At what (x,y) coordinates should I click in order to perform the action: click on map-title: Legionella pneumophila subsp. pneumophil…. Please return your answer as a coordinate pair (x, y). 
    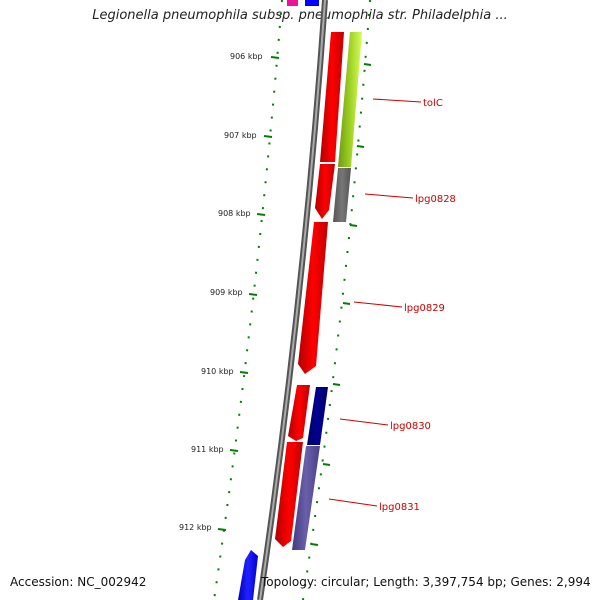
    Looking at the image, I should click on (300, 15).